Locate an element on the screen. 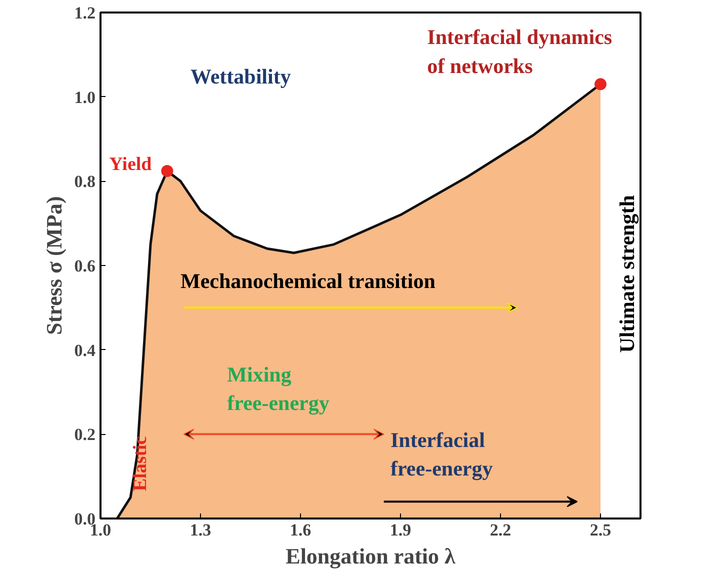 This screenshot has height=585, width=708. y-tick-label: 1.2 is located at coordinates (85, 13).